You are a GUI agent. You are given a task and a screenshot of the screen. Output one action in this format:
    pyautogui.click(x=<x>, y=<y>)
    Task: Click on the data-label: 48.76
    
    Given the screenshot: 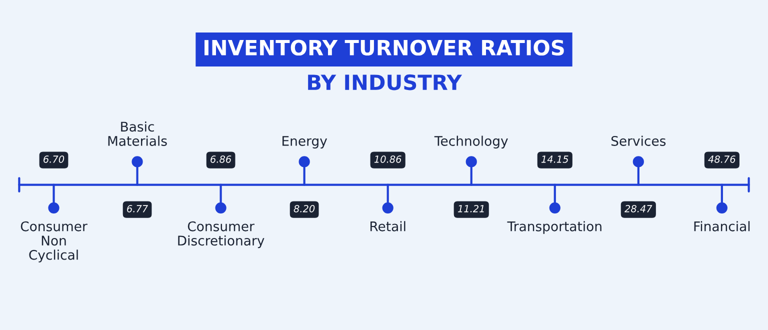 What is the action you would take?
    pyautogui.click(x=722, y=159)
    